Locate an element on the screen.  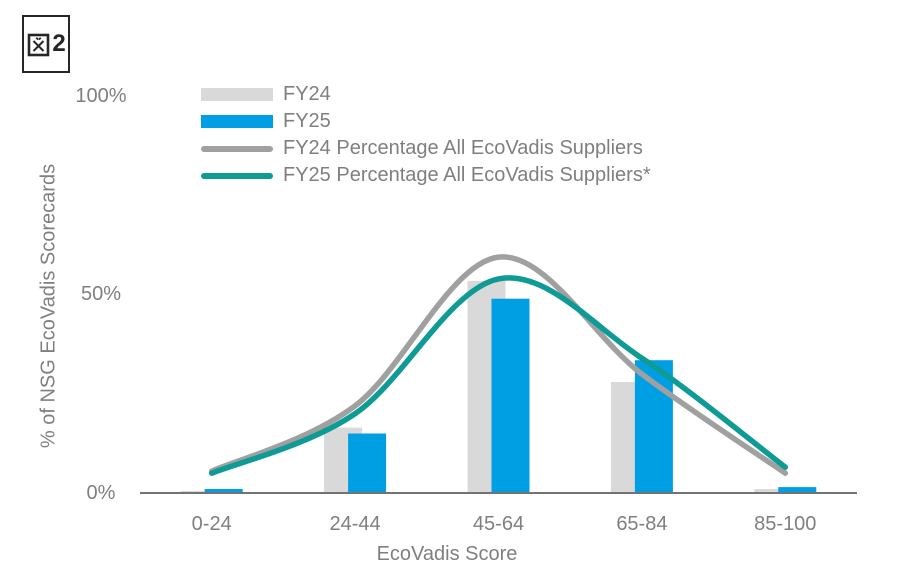
figure-label: 2 is located at coordinates (46, 44).